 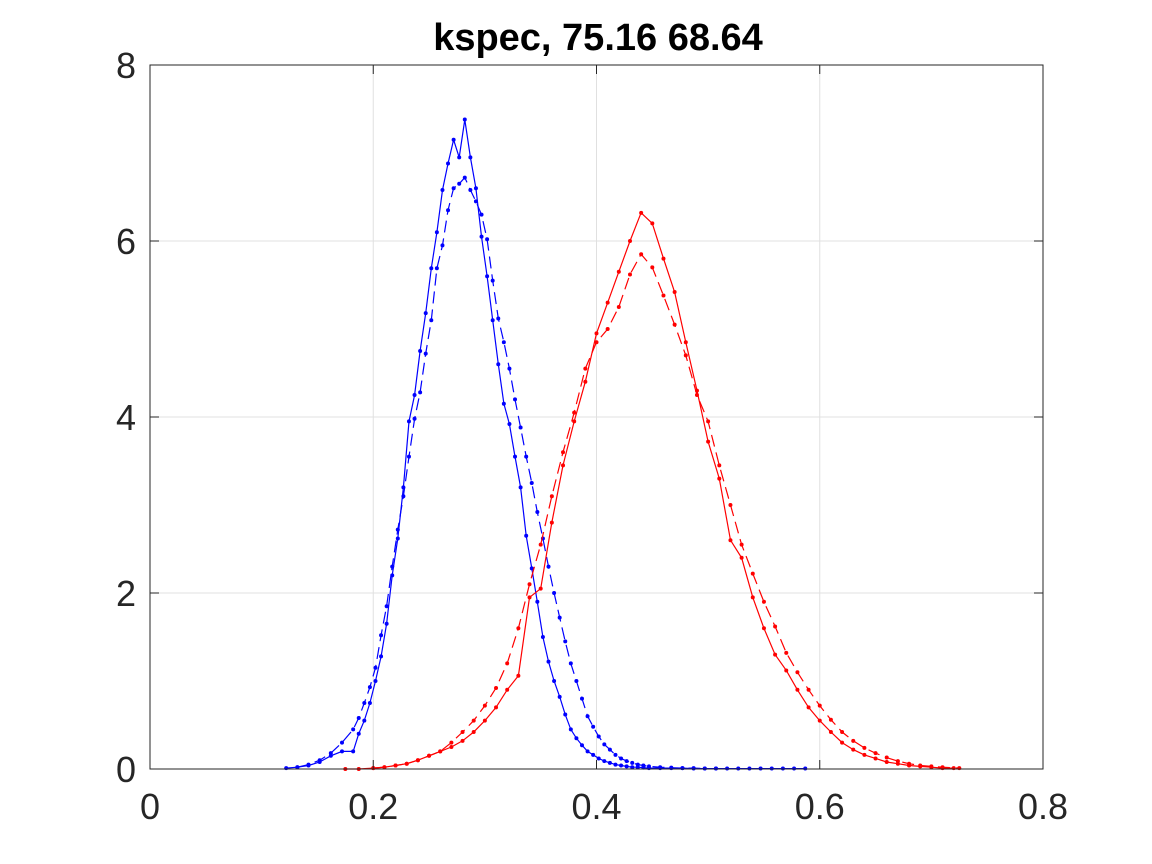 What do you see at coordinates (598, 38) in the screenshot?
I see `chart-title: kspec, 75.16 68.64` at bounding box center [598, 38].